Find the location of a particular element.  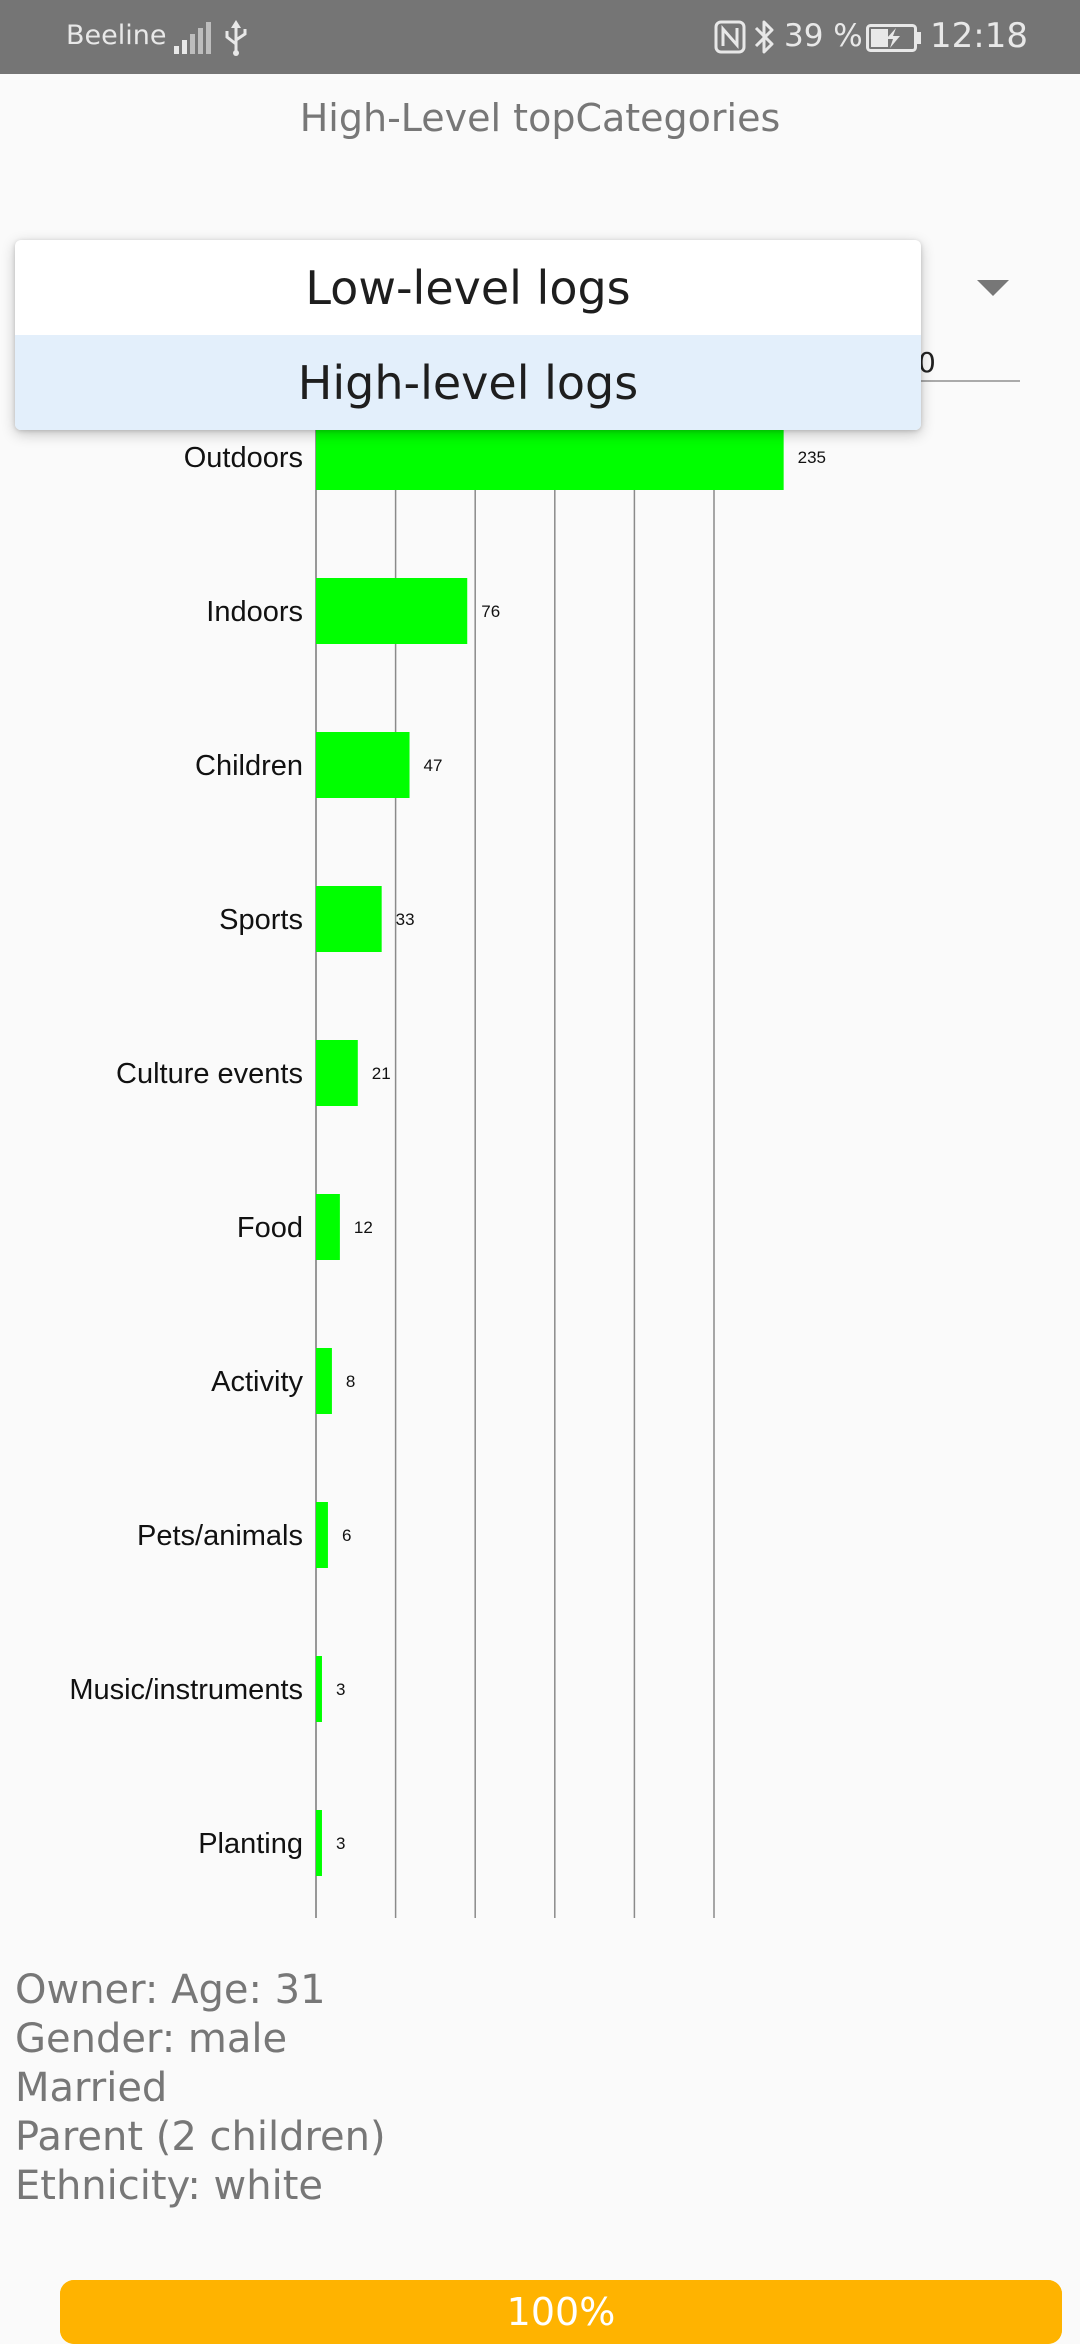

usb-icon is located at coordinates (236, 38).